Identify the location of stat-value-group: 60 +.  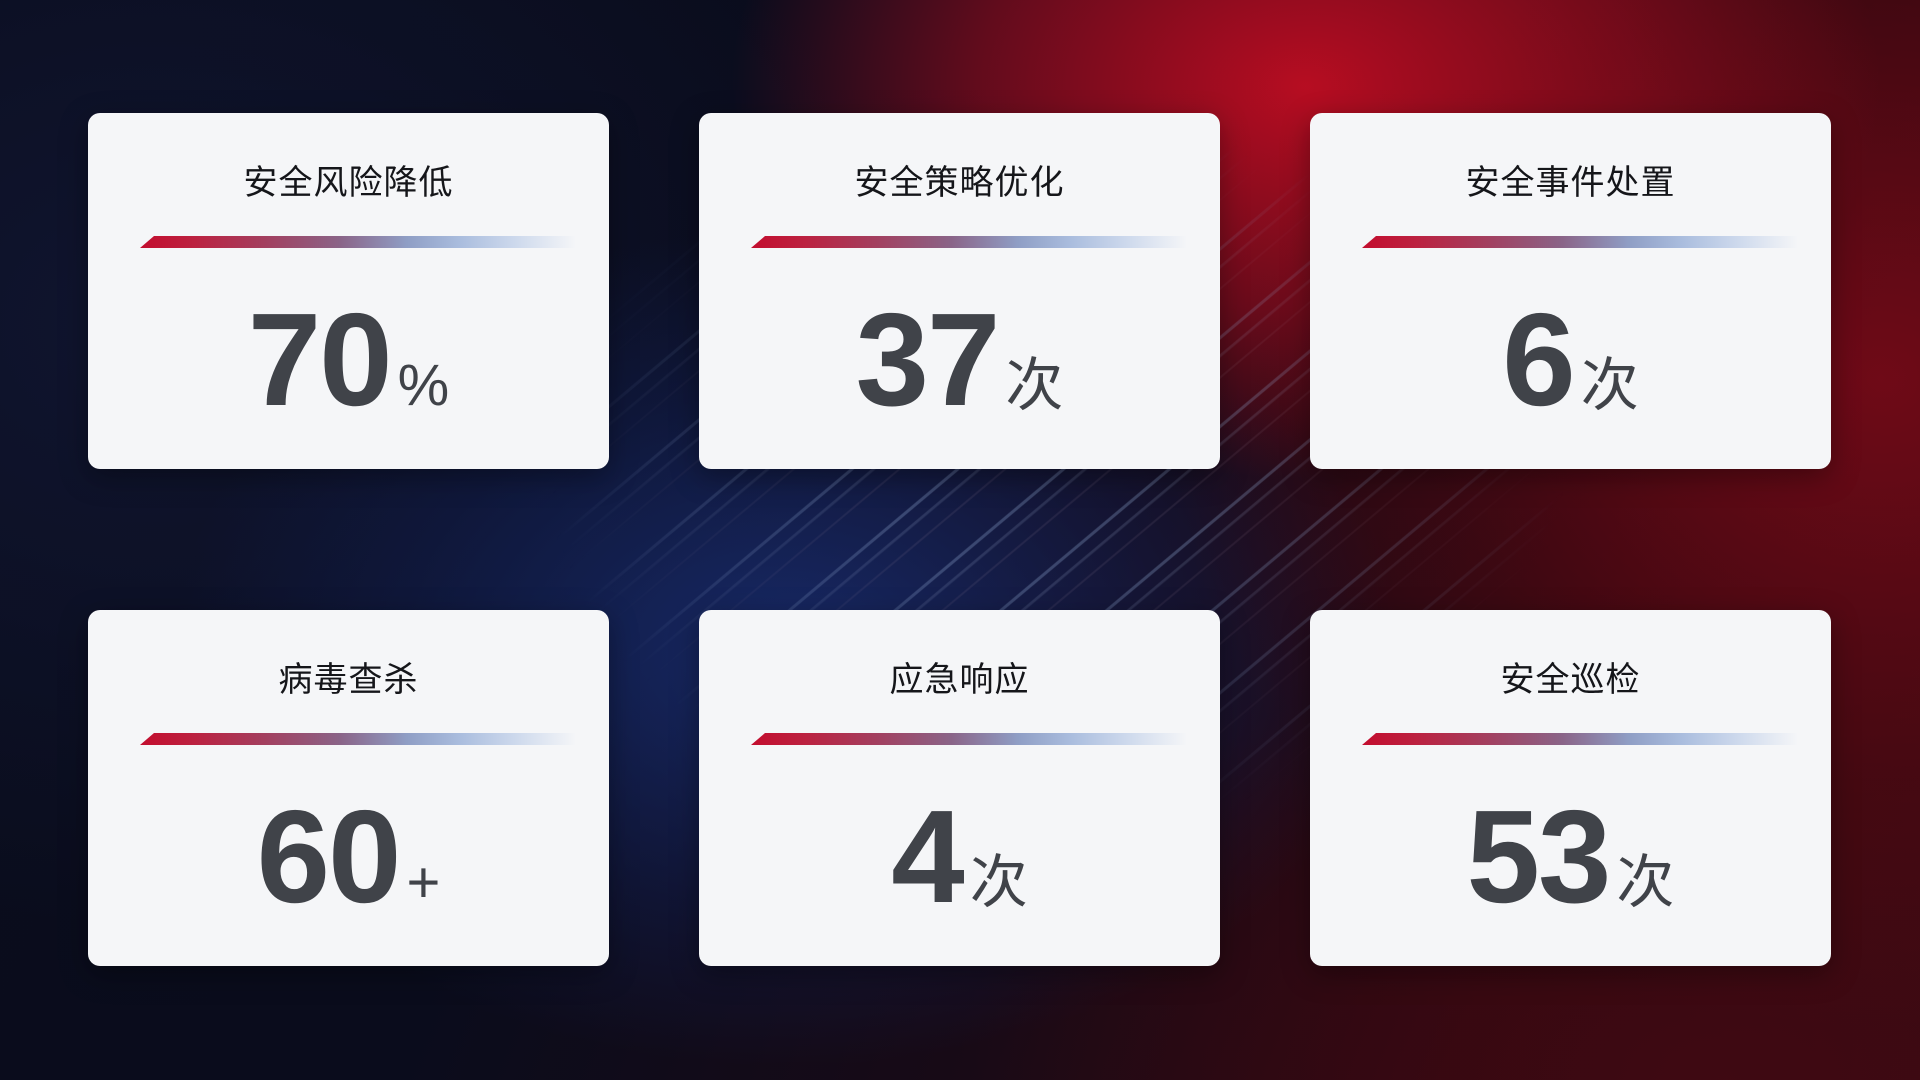
(348, 857).